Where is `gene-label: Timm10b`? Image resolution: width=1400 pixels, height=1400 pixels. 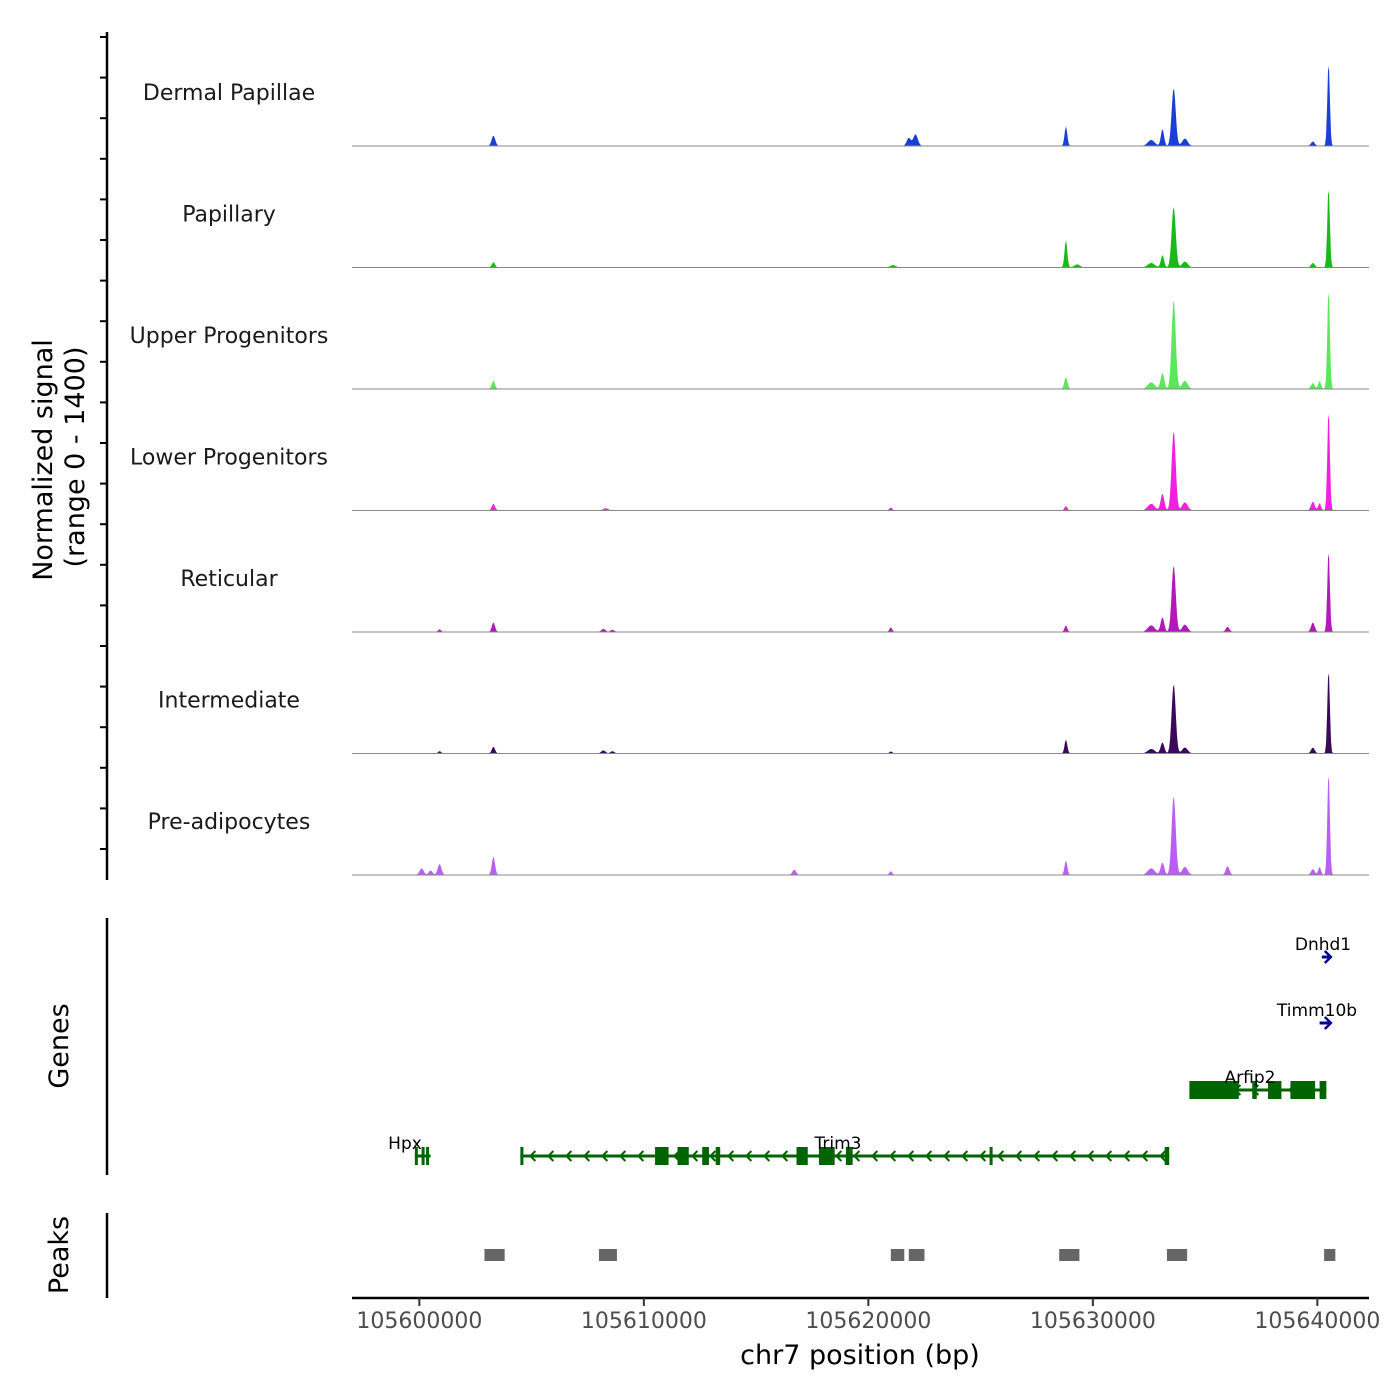 gene-label: Timm10b is located at coordinates (1316, 1011).